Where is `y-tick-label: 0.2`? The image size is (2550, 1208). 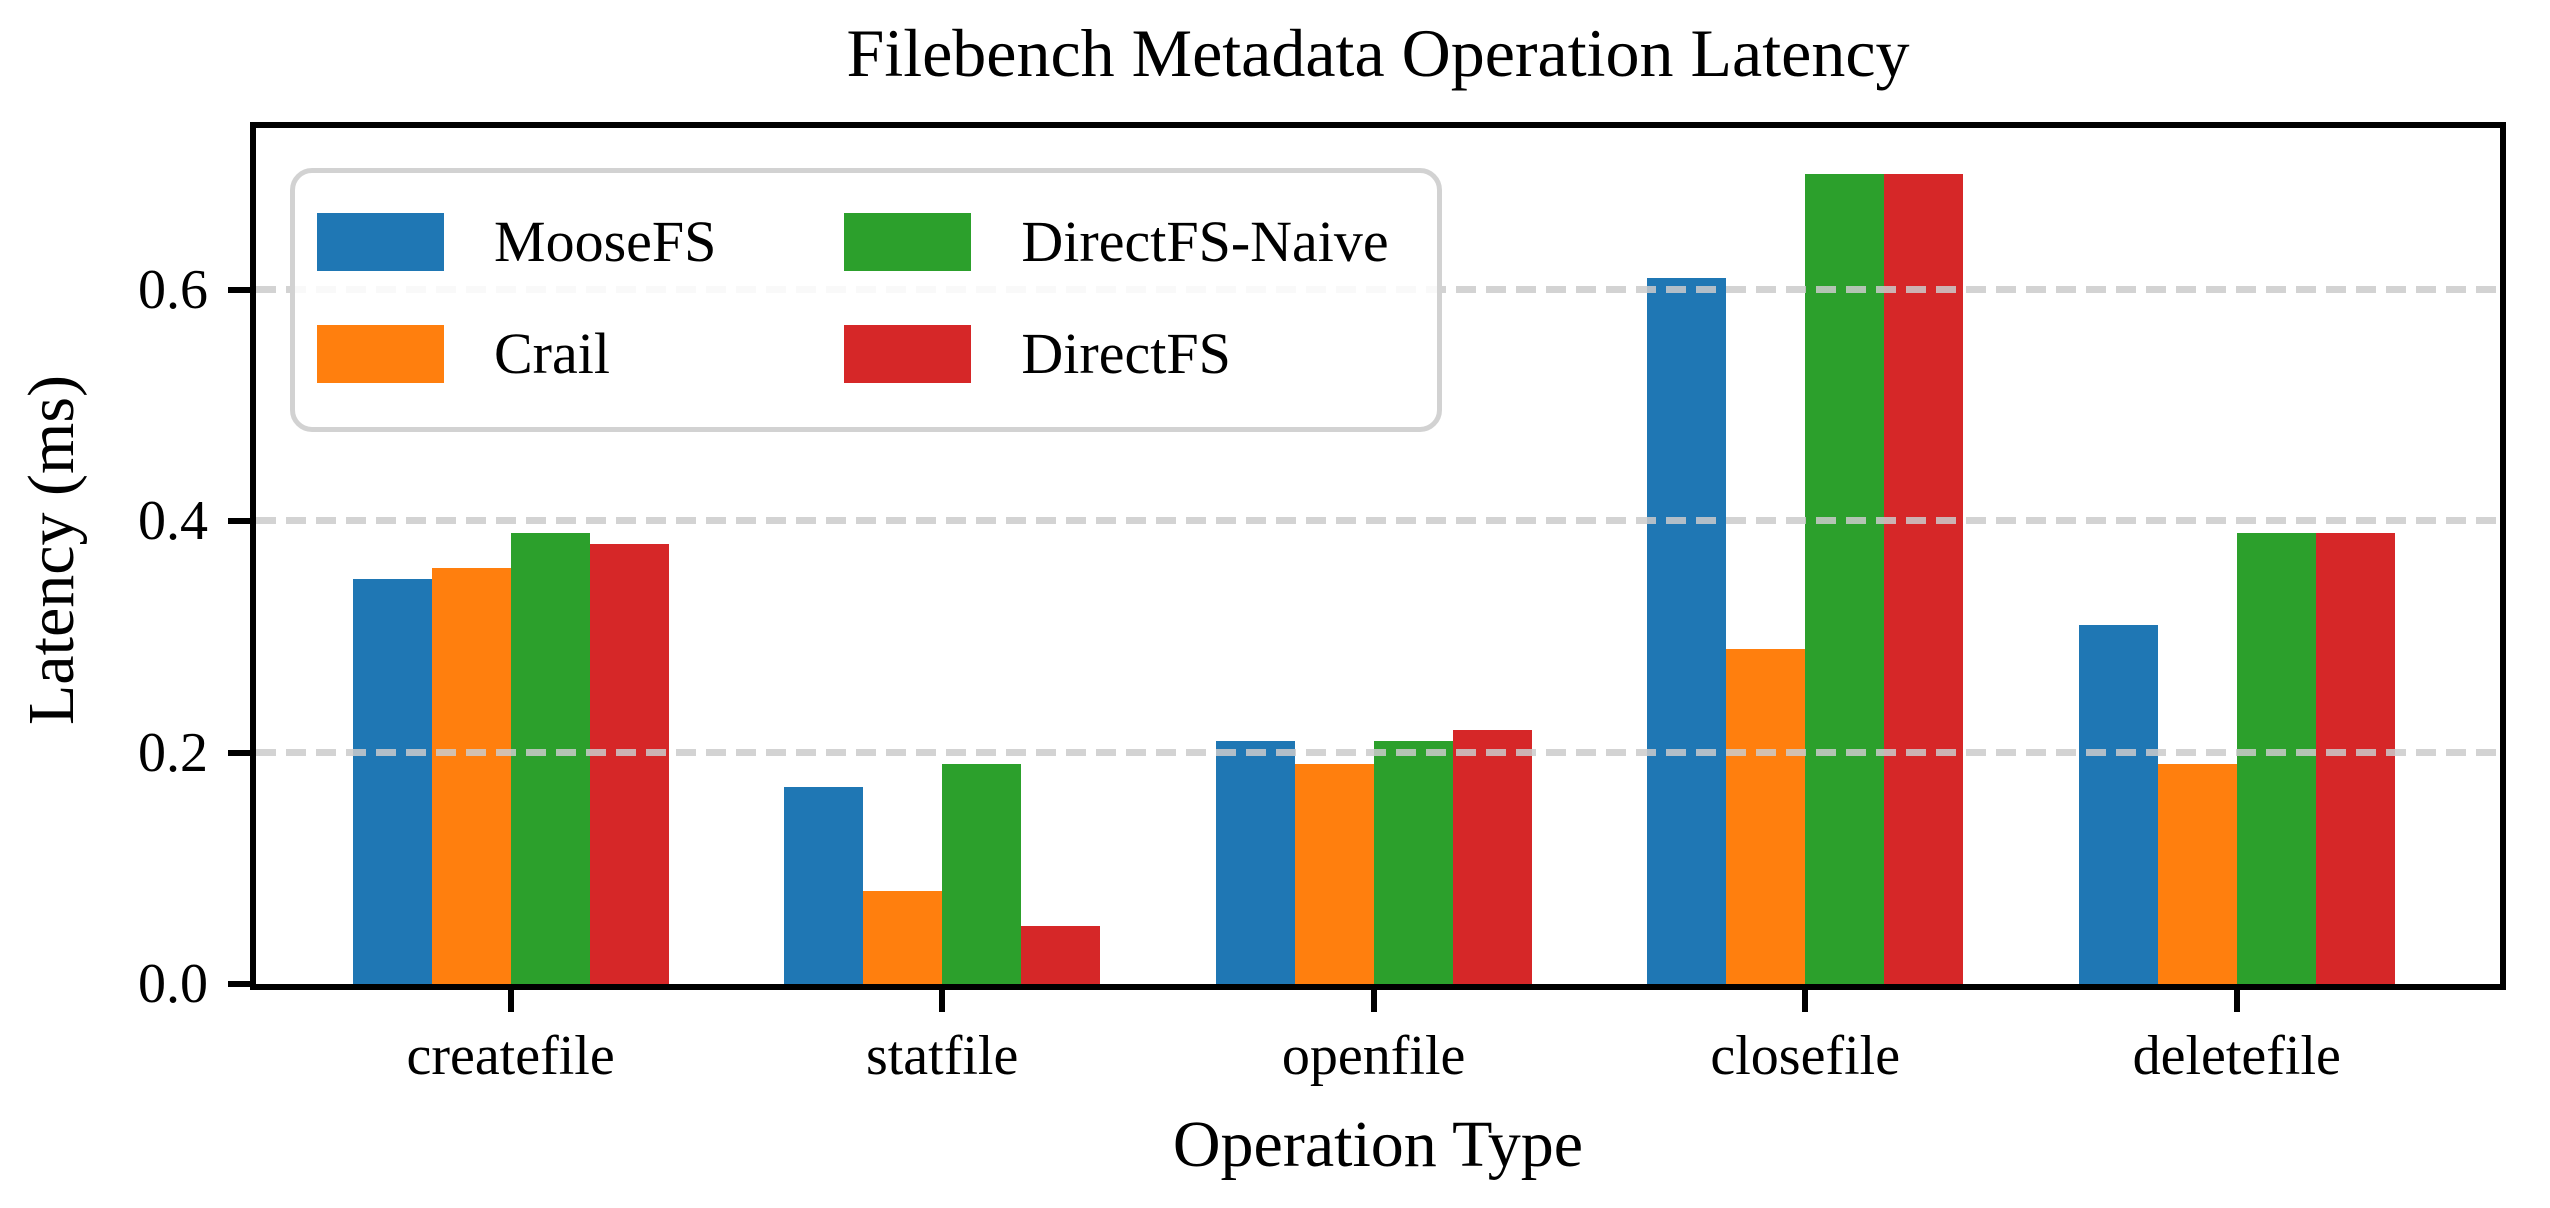 y-tick-label: 0.2 is located at coordinates (173, 752).